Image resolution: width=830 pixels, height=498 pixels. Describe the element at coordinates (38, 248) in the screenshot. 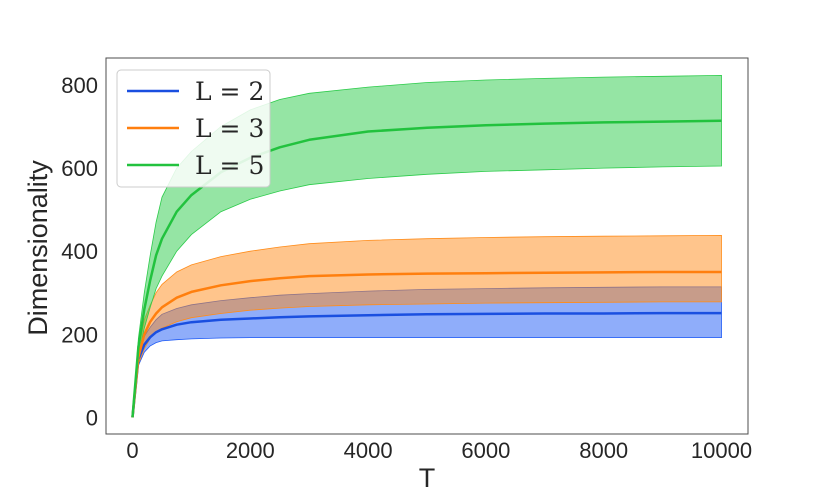

I see `y-axis-label: Dimensionality` at that location.